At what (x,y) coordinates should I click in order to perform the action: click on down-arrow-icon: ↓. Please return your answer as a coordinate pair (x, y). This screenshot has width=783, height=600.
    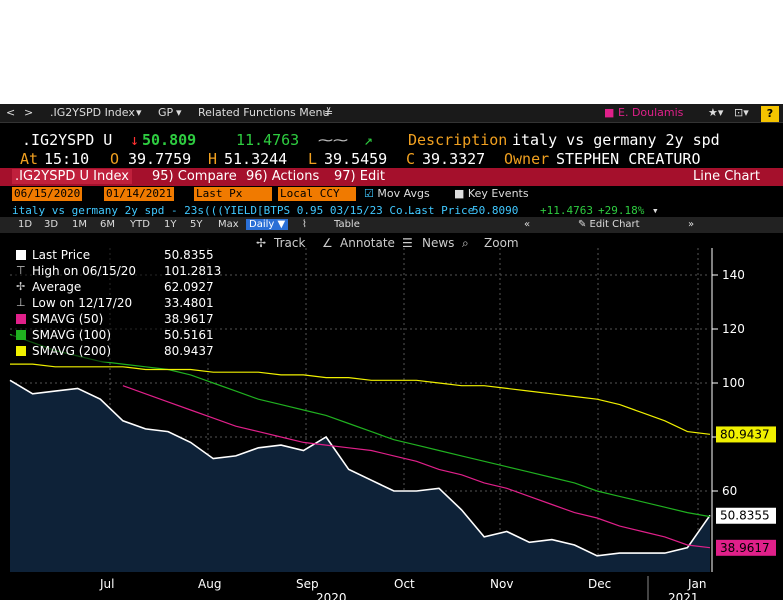
    Looking at the image, I should click on (135, 140).